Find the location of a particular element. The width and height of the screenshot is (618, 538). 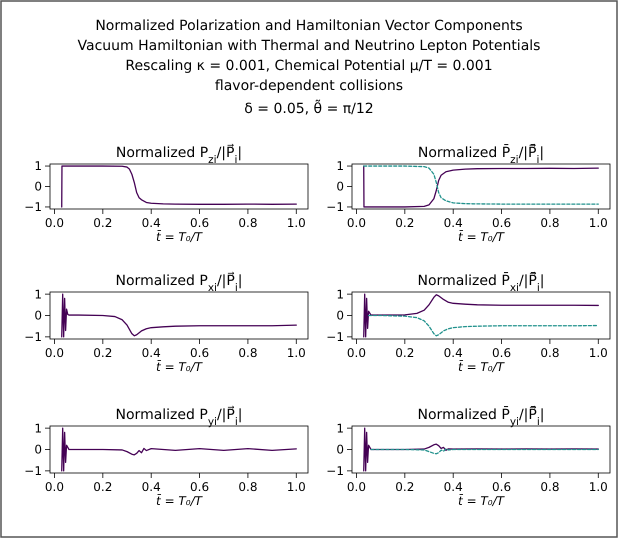

chart-title: Normalized P$_{xi}$/|P⃗$_{i}$| is located at coordinates (179, 282).